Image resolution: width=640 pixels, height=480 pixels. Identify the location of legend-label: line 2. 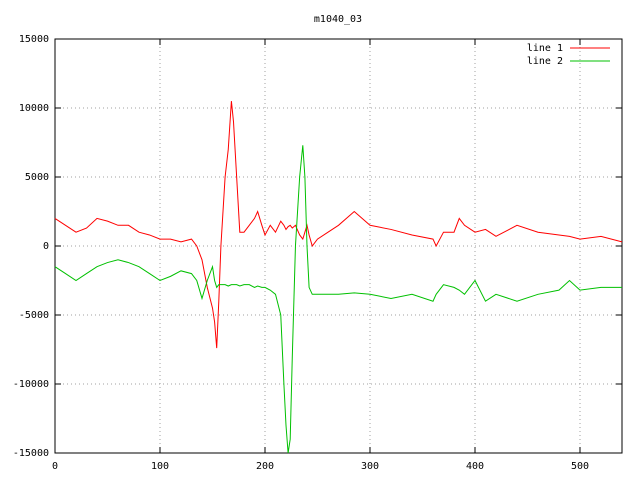
(545, 61).